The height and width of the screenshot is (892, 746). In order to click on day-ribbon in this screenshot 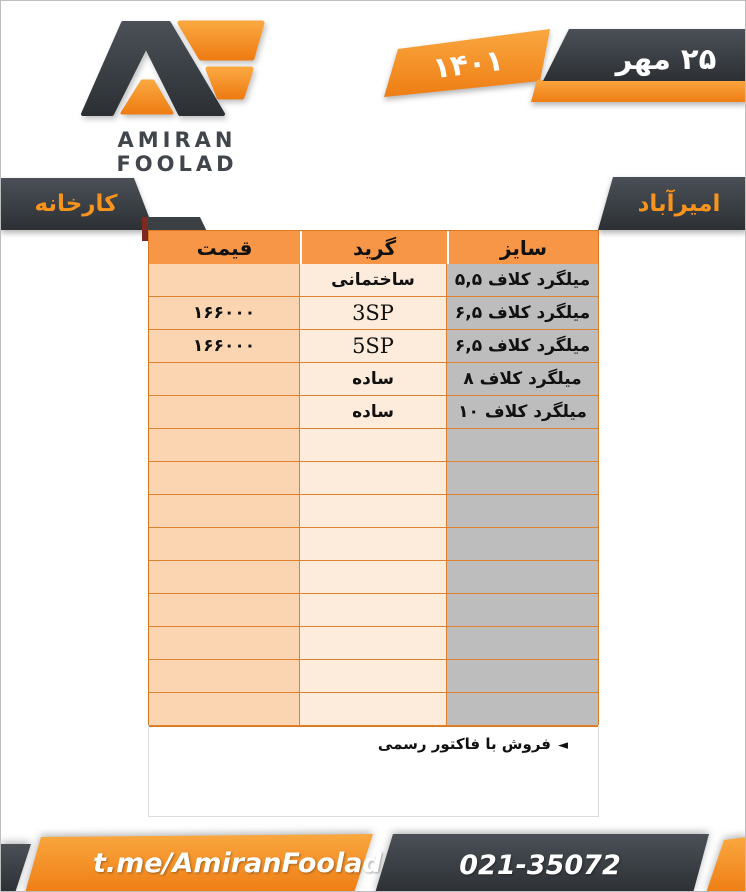, I will do `click(644, 55)`.